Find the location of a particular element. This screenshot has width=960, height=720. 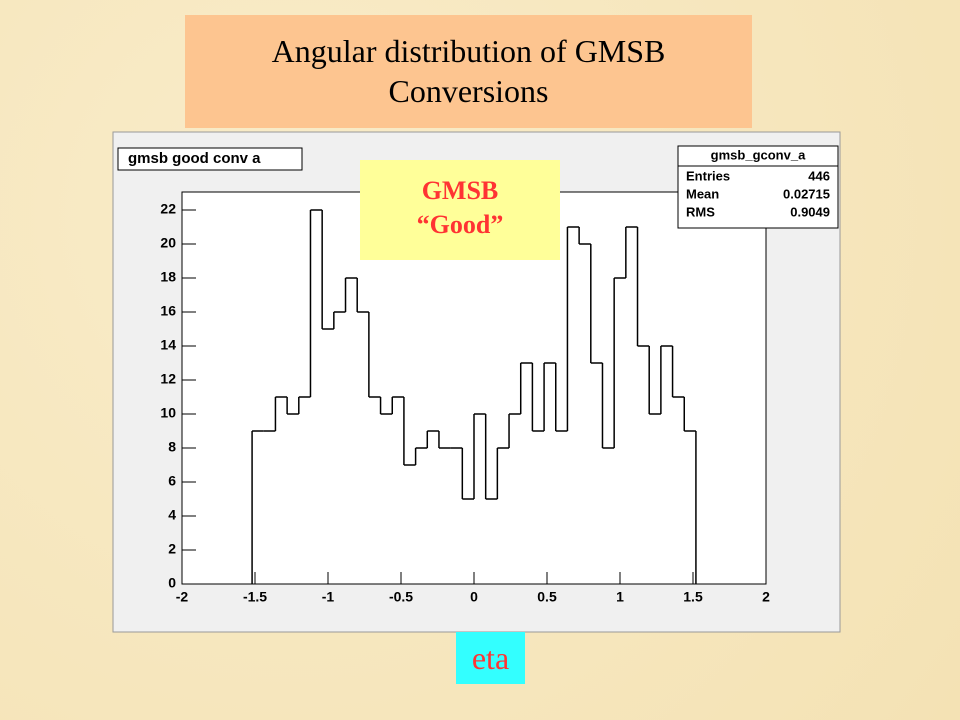

y-tick-label: 14 is located at coordinates (168, 345).